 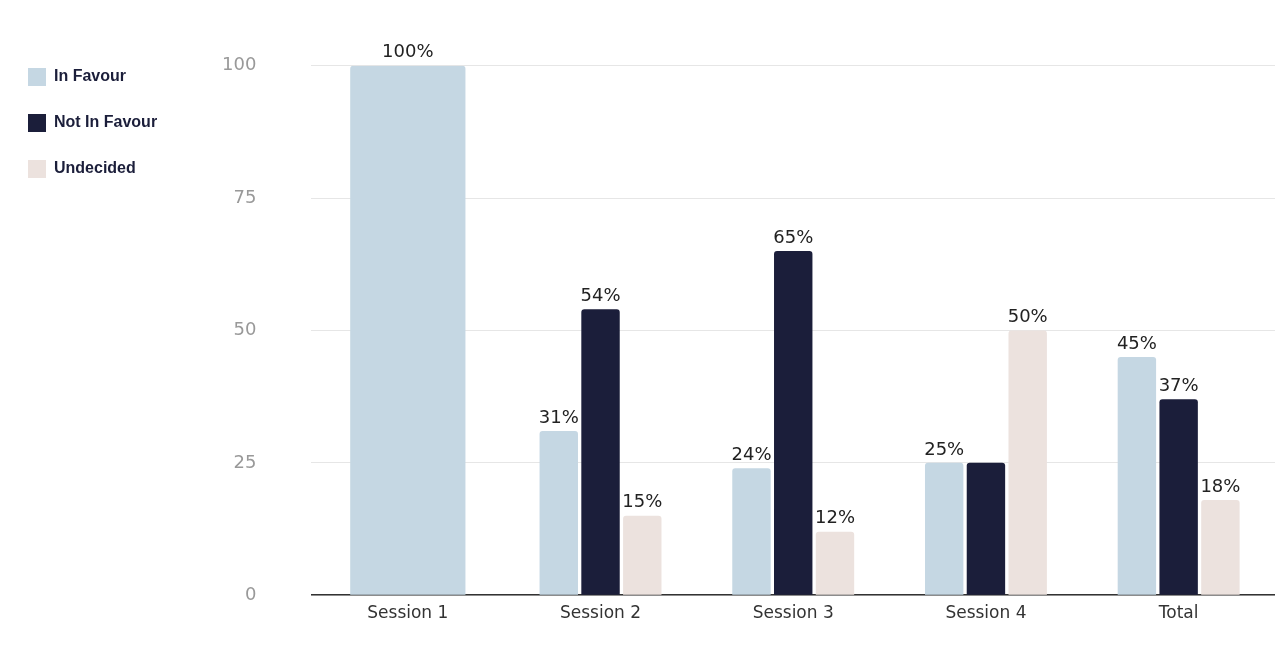 What do you see at coordinates (558, 416) in the screenshot?
I see `data-label: 31%` at bounding box center [558, 416].